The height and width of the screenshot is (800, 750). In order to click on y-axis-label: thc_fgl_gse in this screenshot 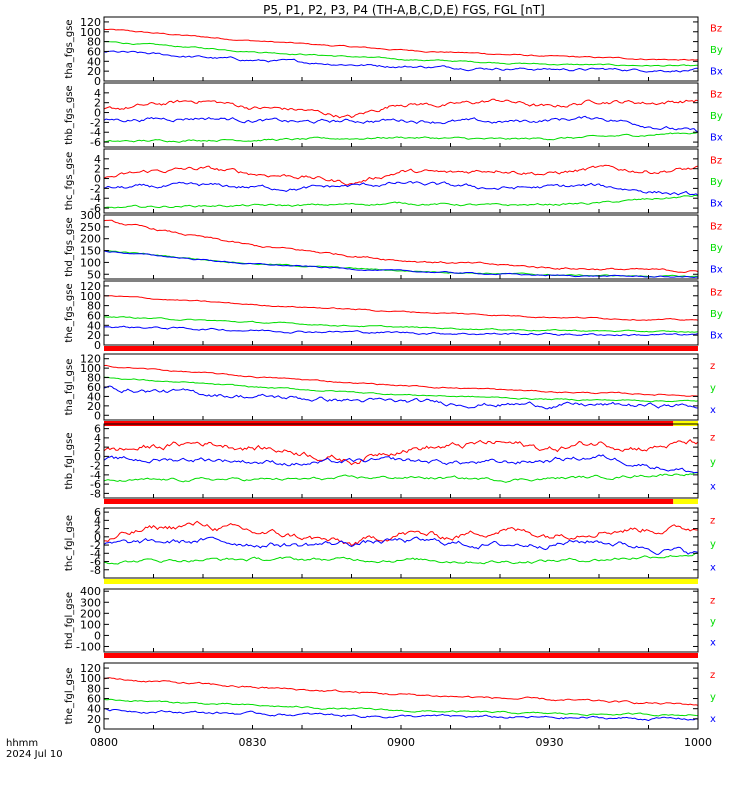, I will do `click(69, 543)`.